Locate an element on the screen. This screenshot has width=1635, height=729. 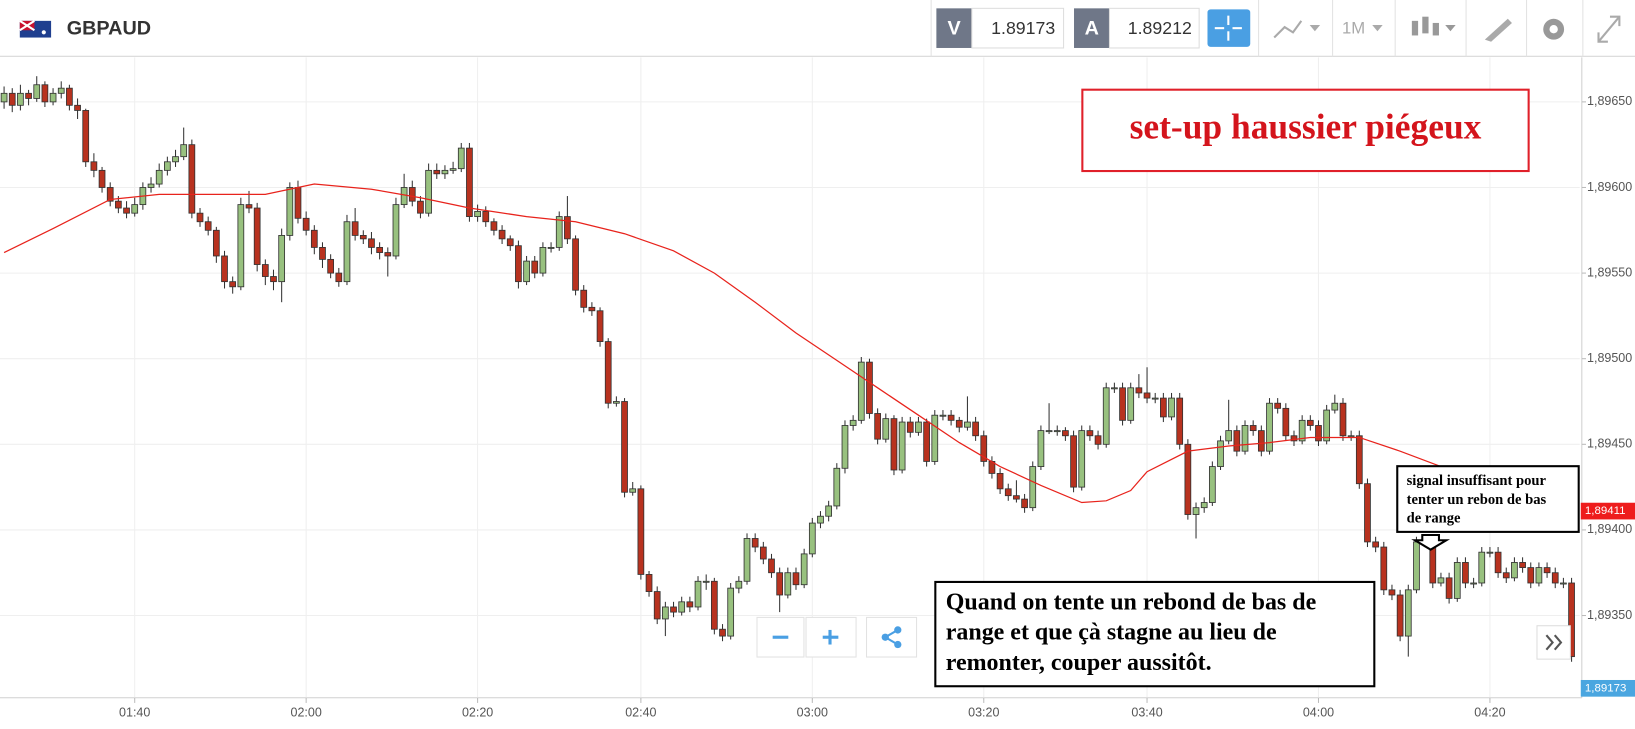
symbol: GBPAUD is located at coordinates (109, 28).